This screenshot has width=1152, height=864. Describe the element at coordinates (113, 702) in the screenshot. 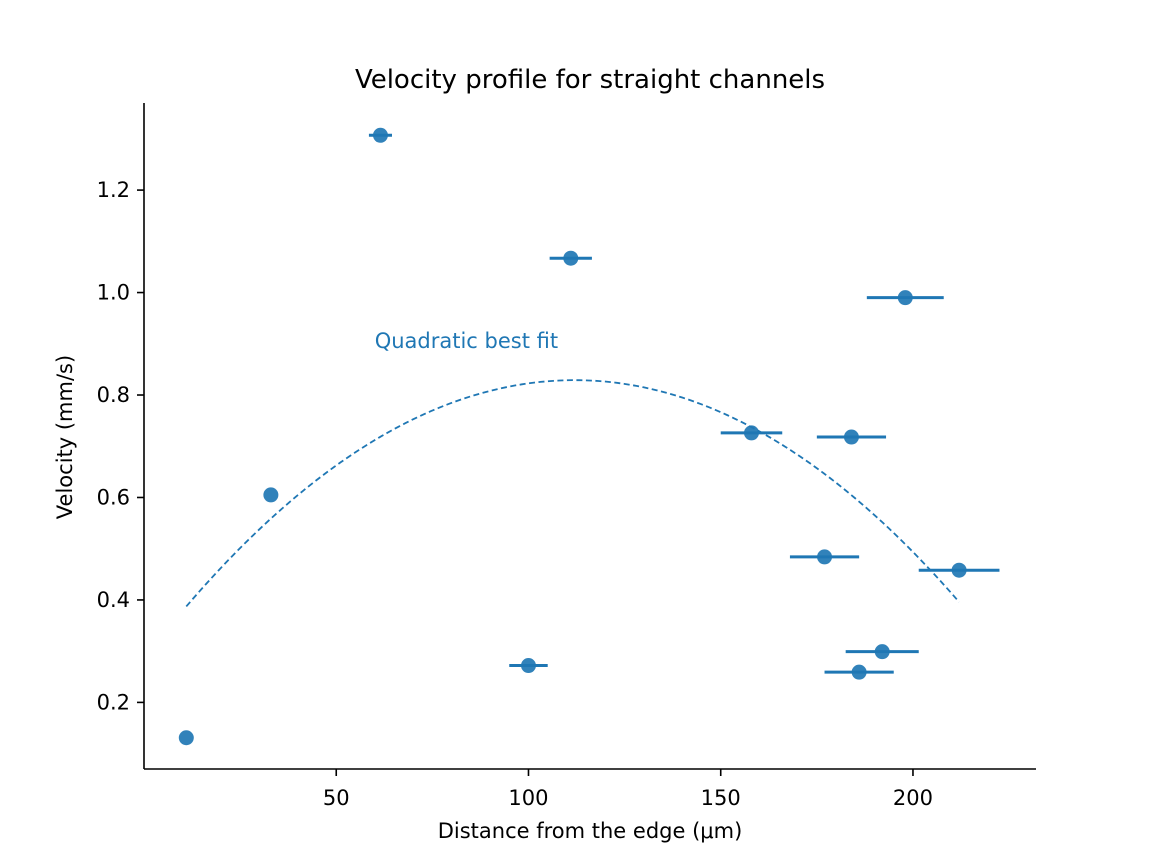

I see `y-tick-label: 0.2` at that location.